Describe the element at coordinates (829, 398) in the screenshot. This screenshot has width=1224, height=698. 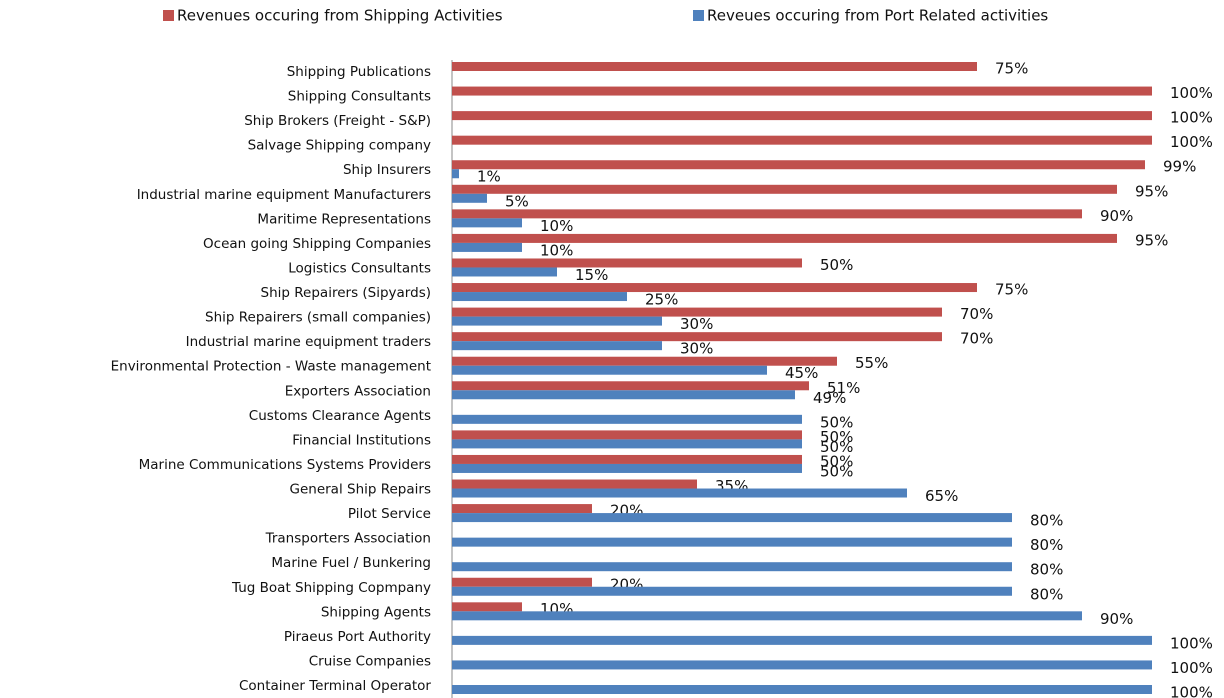
I see `value-label: 49%` at that location.